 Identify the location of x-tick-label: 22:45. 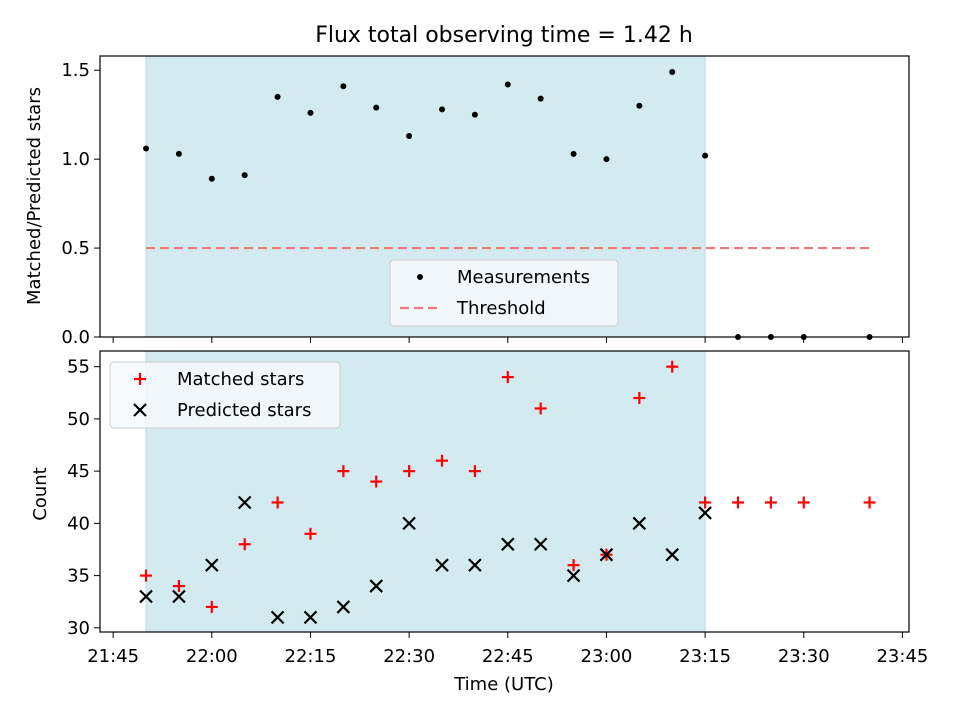
(508, 656).